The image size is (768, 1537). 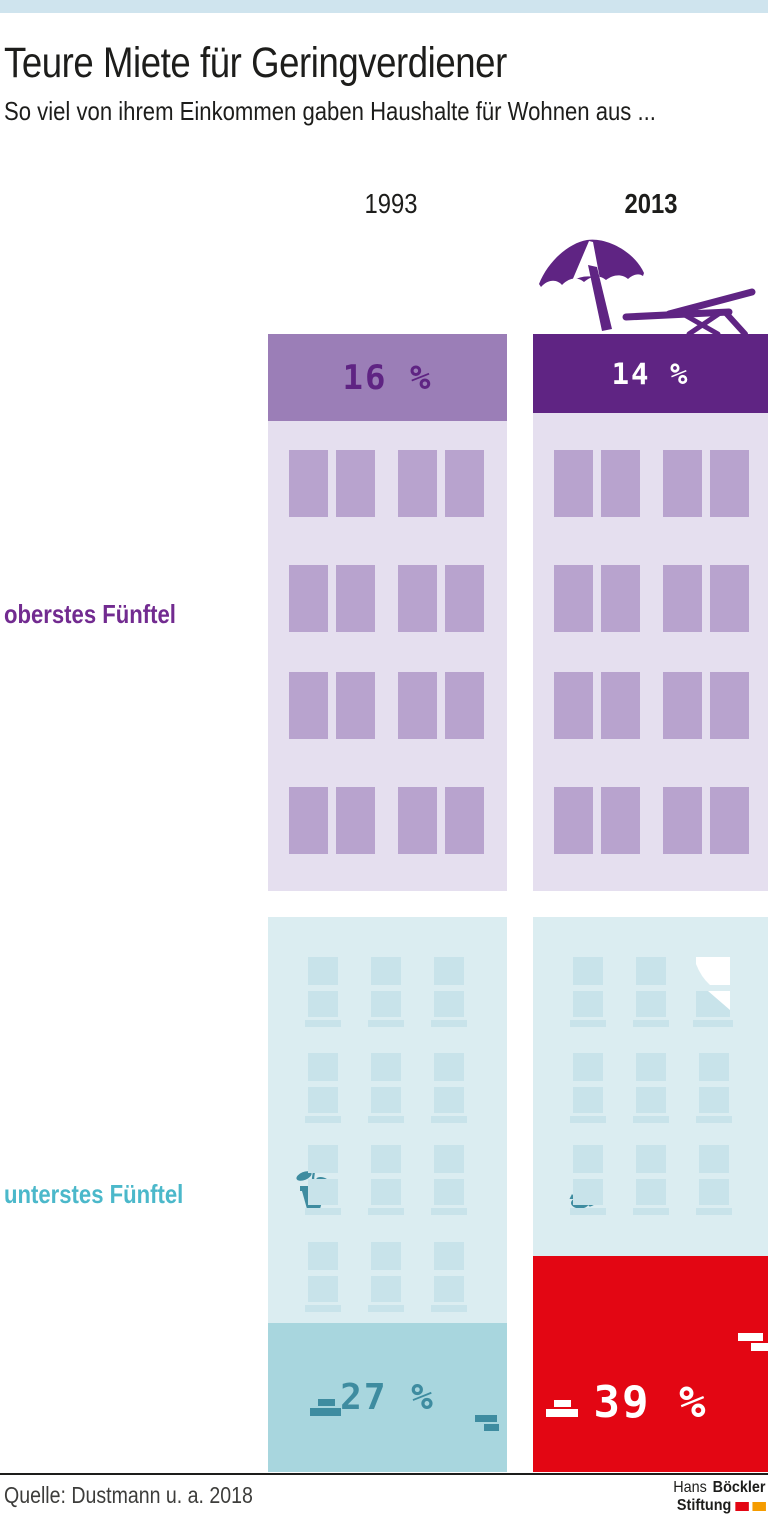 What do you see at coordinates (742, 1506) in the screenshot?
I see `logo-red-square` at bounding box center [742, 1506].